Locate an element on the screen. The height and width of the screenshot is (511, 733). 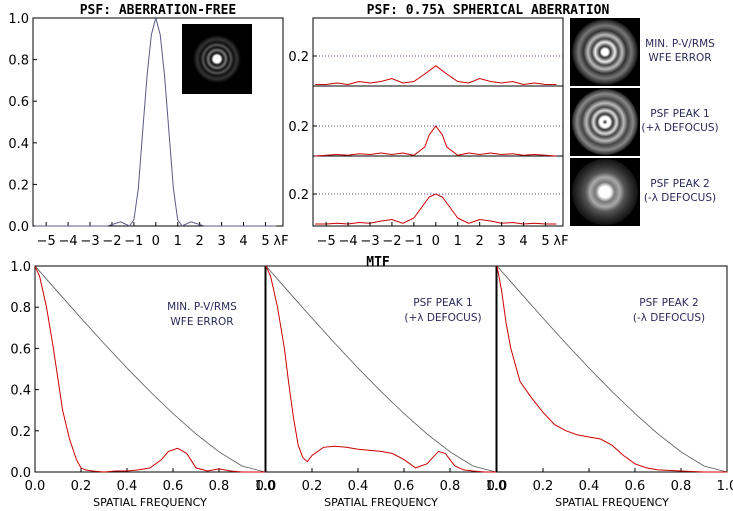
psf-image-min-wfe is located at coordinates (605, 52).